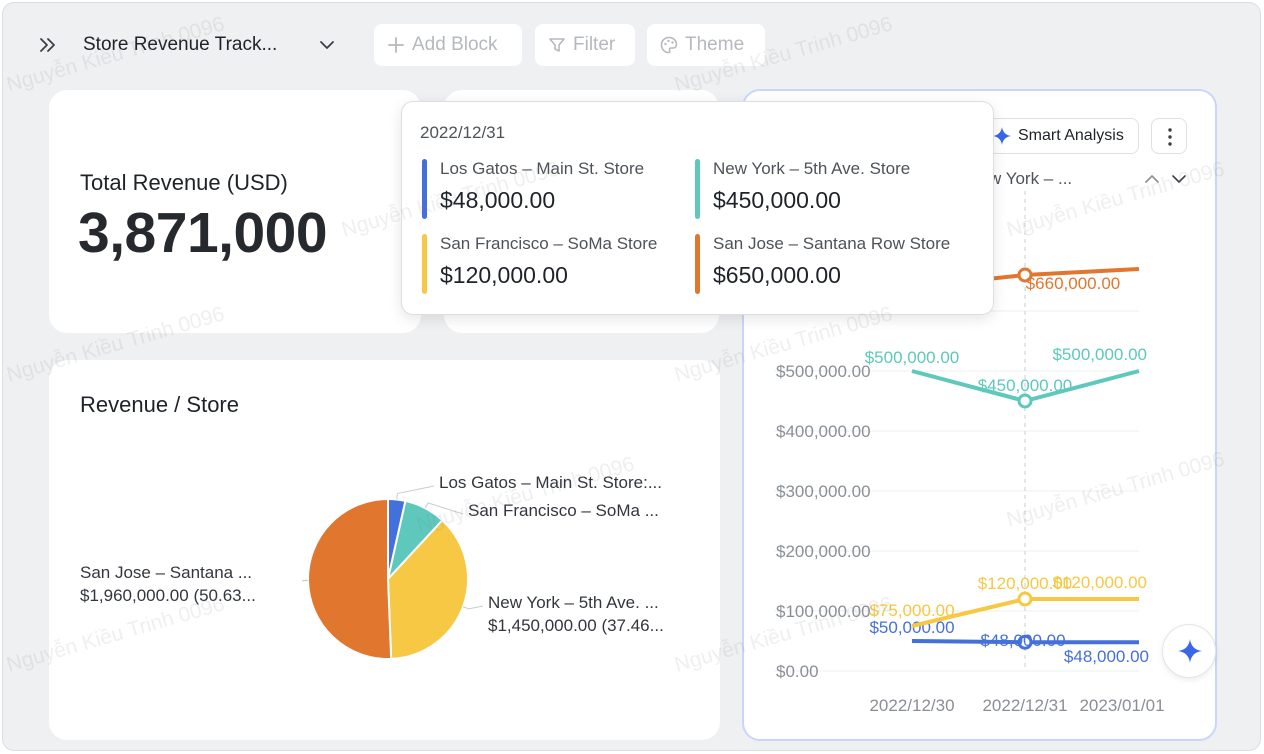 The width and height of the screenshot is (1264, 754). I want to click on y-tick-label: $0.00, so click(797, 671).